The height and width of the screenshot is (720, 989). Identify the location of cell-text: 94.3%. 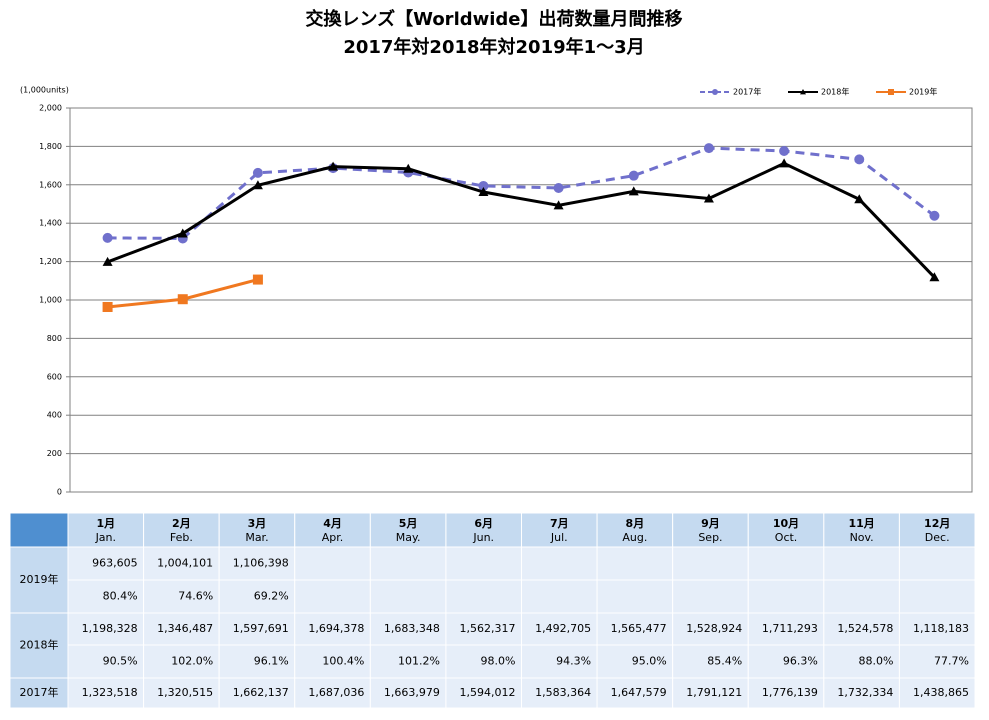
(573, 661).